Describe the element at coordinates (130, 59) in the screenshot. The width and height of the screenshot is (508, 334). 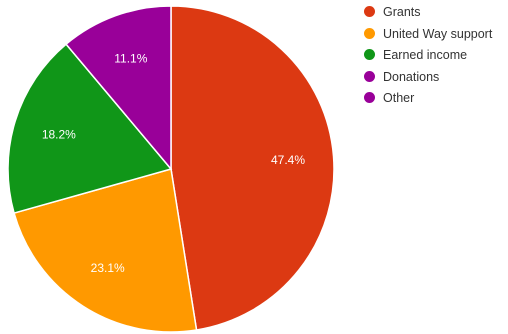
I see `slice-value-label: 11.1%` at that location.